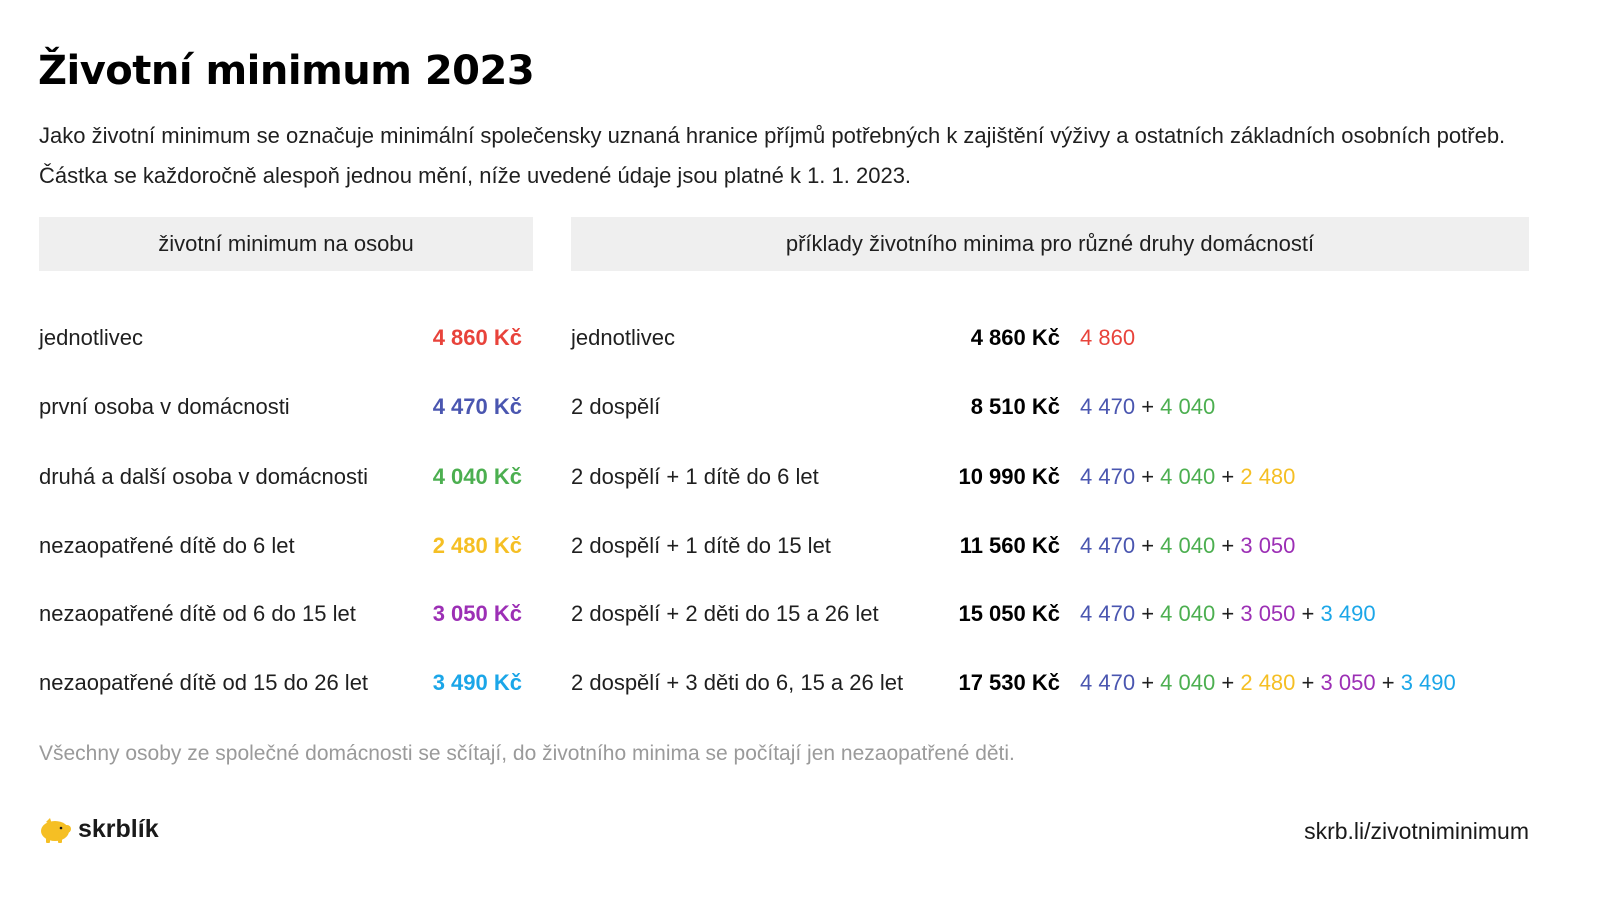  I want to click on logo: skrblík, so click(98, 829).